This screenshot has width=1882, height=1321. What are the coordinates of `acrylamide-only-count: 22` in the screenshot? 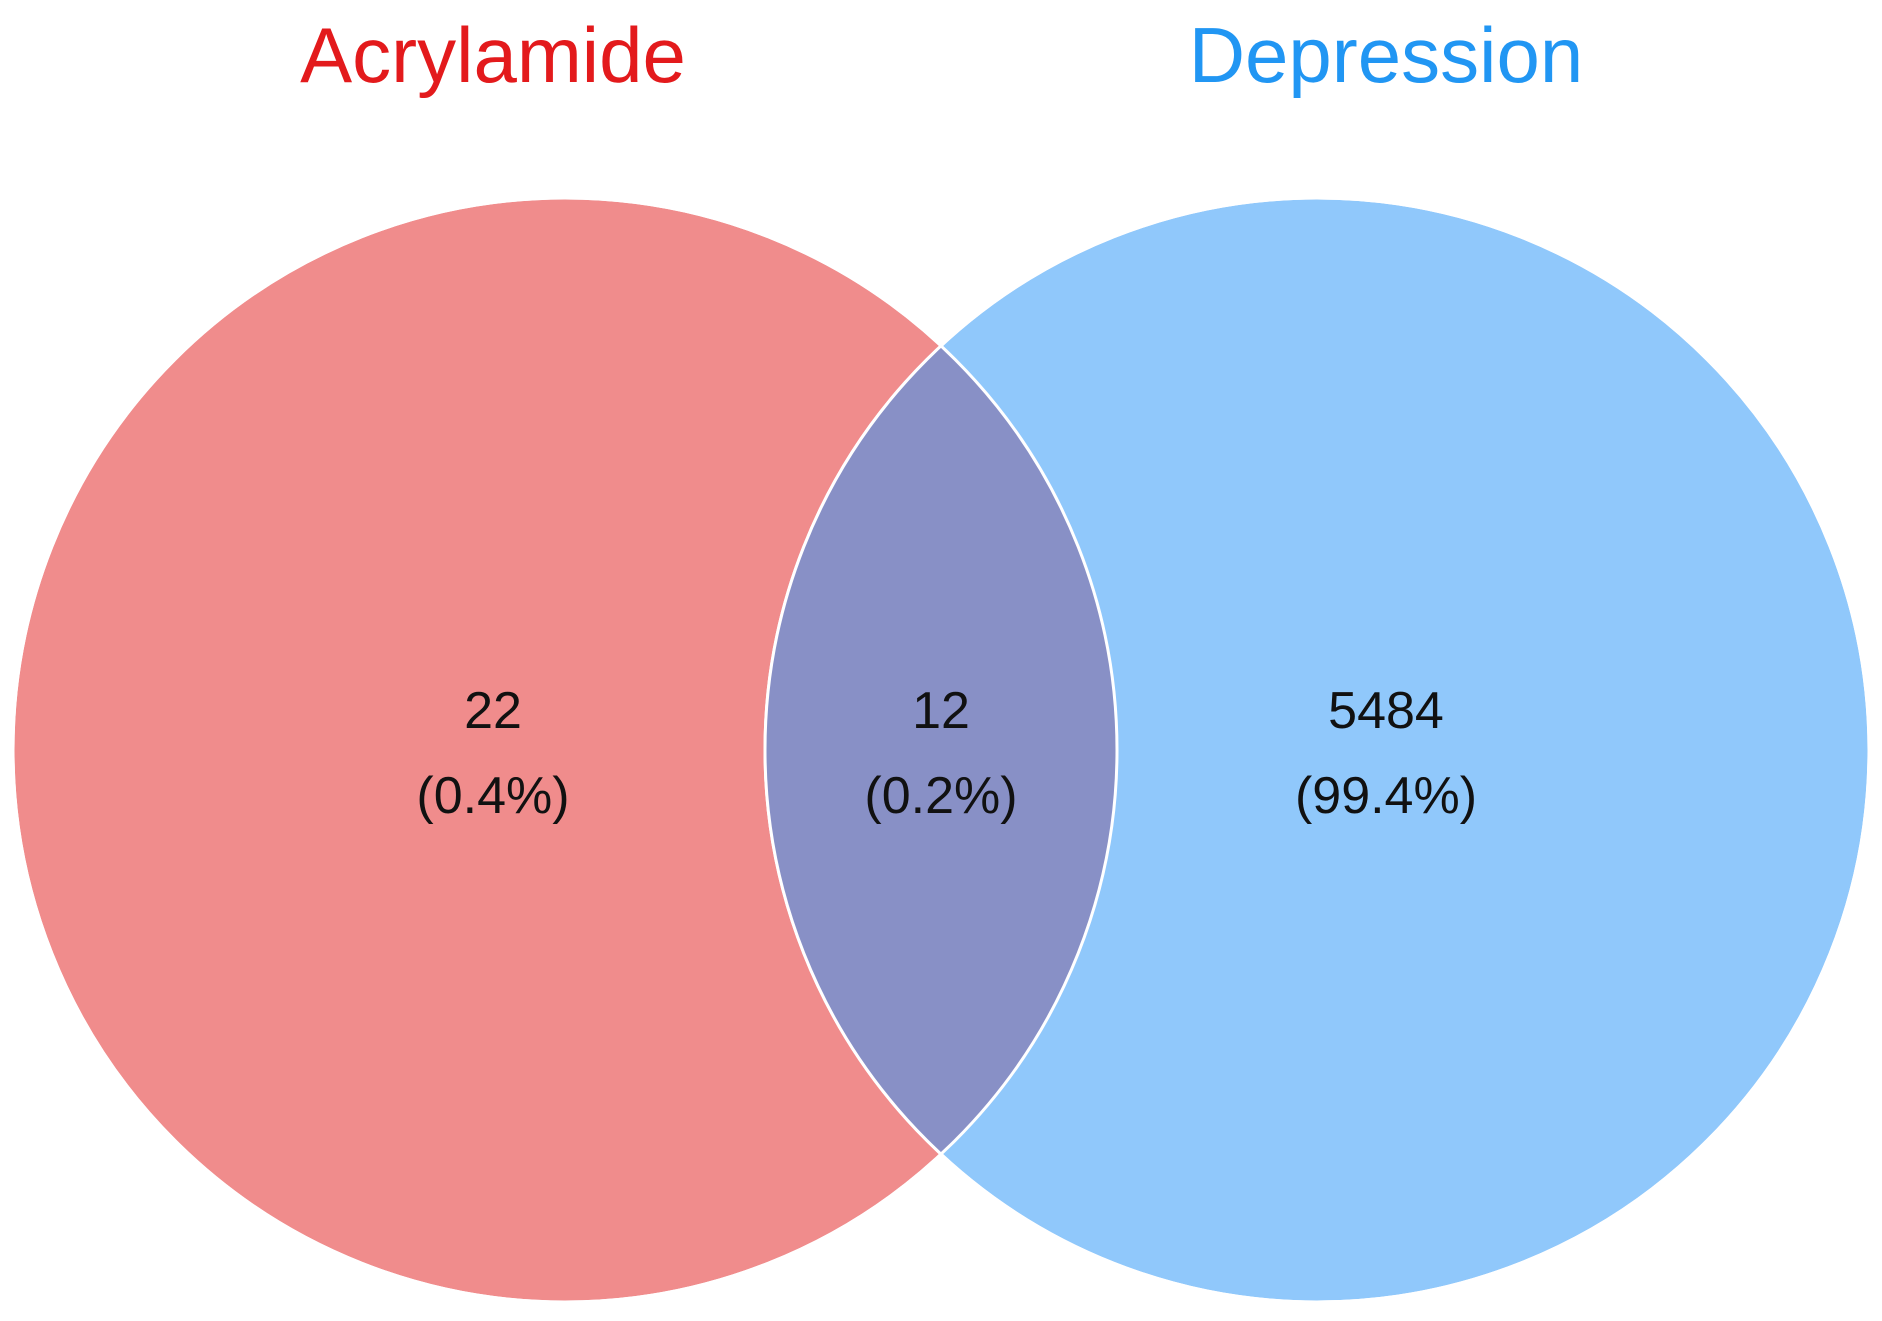 It's located at (493, 711).